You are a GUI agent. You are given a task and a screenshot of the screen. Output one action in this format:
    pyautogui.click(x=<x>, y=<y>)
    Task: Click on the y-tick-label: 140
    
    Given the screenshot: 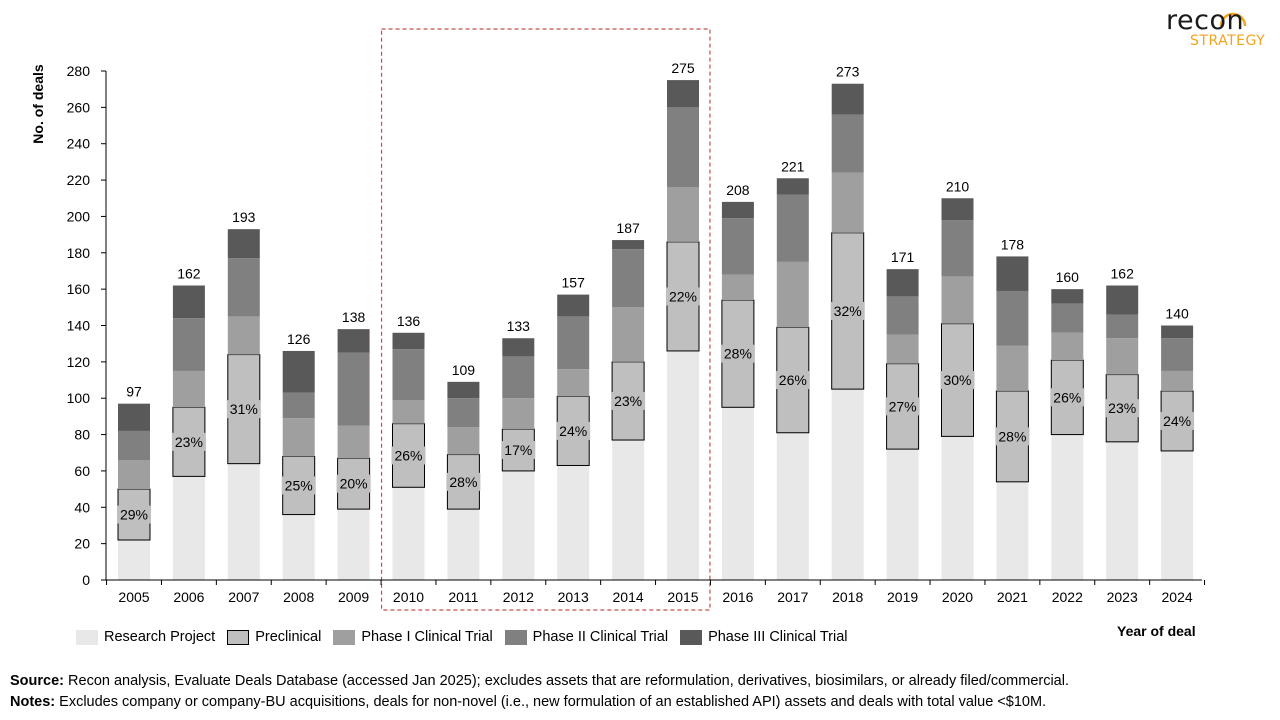 What is the action you would take?
    pyautogui.click(x=79, y=326)
    